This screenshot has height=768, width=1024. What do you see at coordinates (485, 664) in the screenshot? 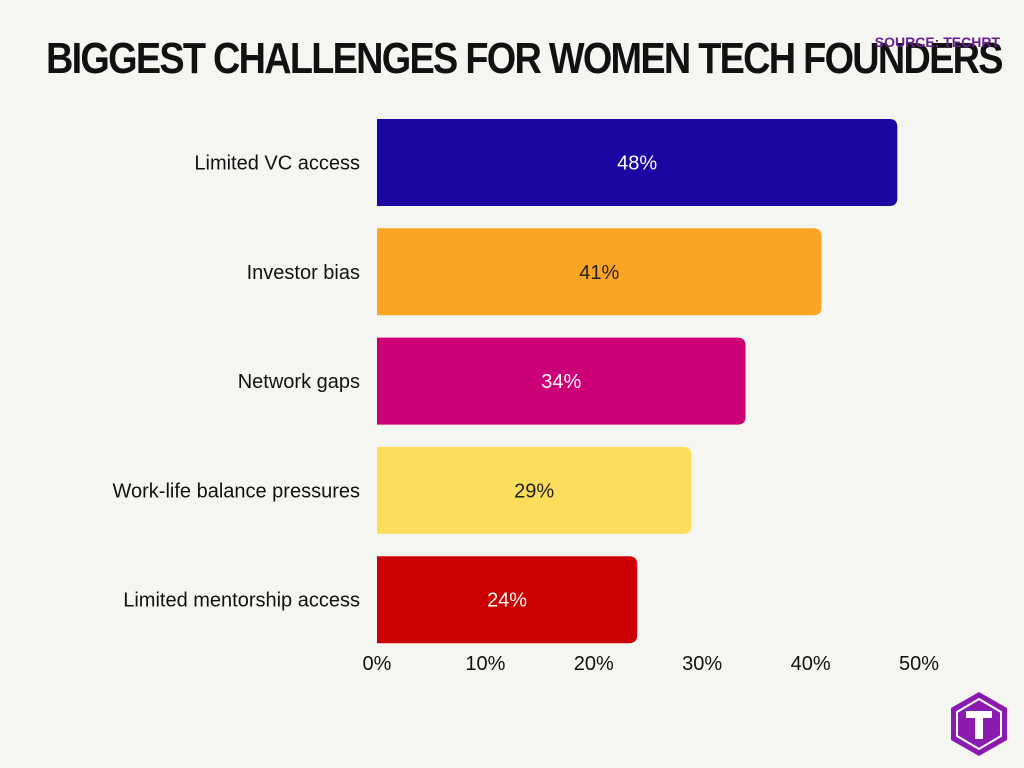
I see `x-tick-label: 10%` at bounding box center [485, 664].